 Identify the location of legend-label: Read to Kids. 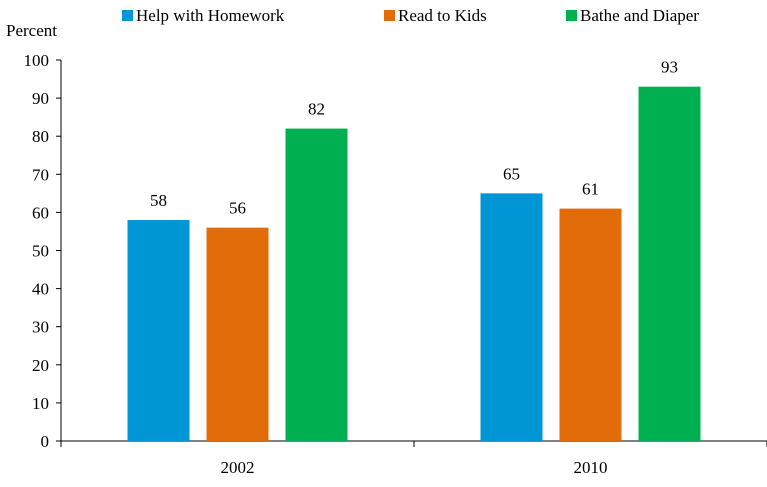
(442, 15).